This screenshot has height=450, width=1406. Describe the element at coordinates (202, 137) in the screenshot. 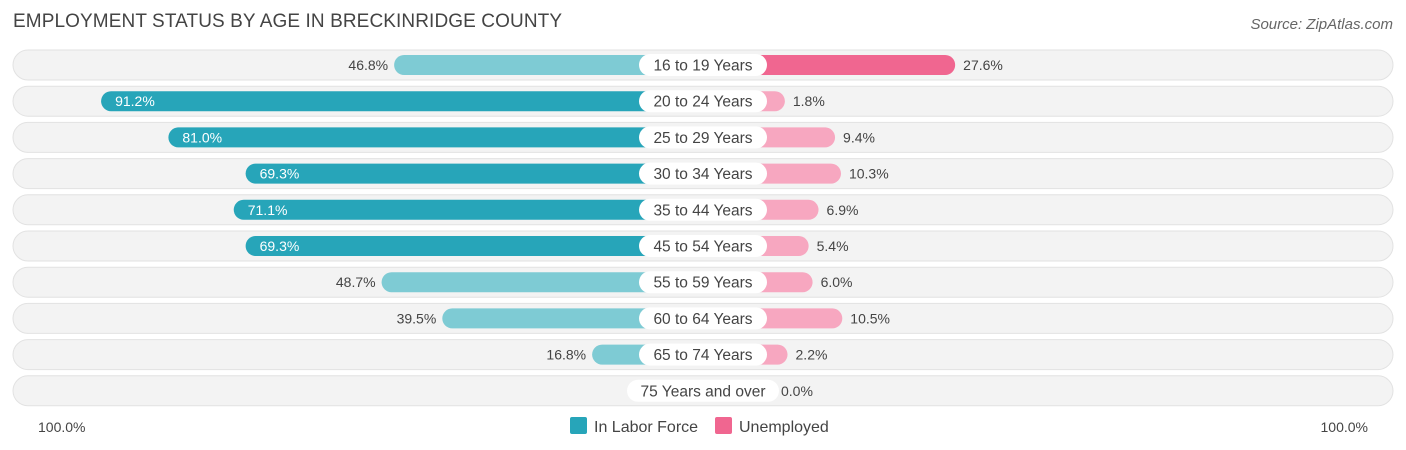

I see `value-label-labor-force: 81.0%` at that location.